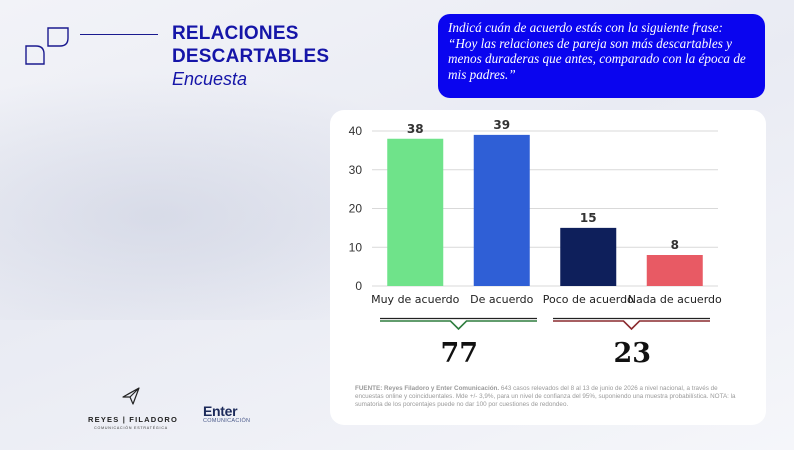  What do you see at coordinates (588, 299) in the screenshot?
I see `x-tick-label: Poco de acuerdo` at bounding box center [588, 299].